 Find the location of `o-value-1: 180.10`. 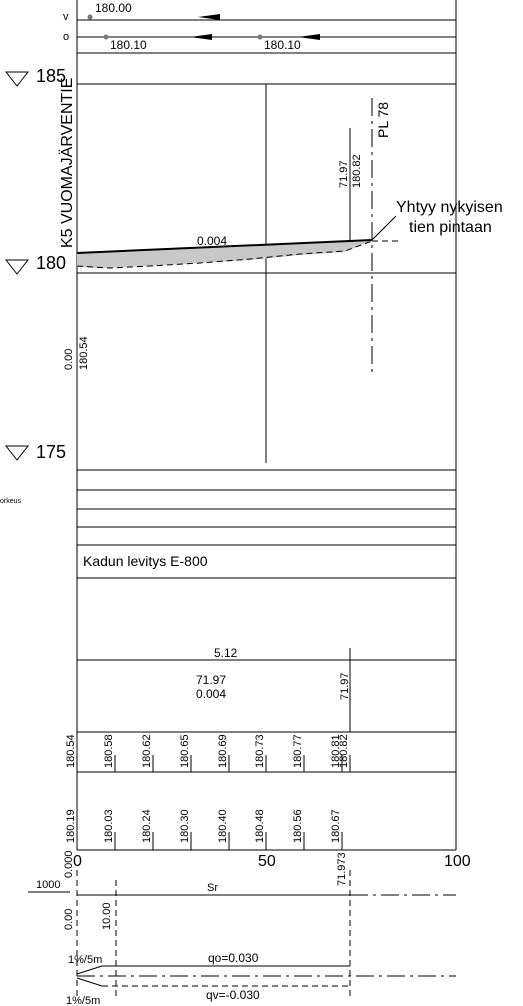

o-value-1: 180.10 is located at coordinates (128, 45).